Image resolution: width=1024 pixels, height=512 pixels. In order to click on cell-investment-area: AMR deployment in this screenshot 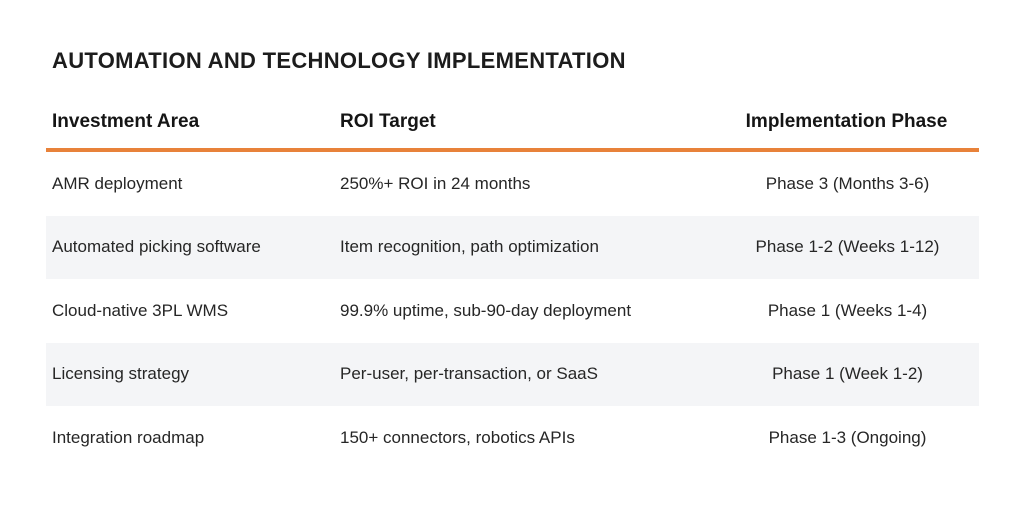, I will do `click(117, 183)`.